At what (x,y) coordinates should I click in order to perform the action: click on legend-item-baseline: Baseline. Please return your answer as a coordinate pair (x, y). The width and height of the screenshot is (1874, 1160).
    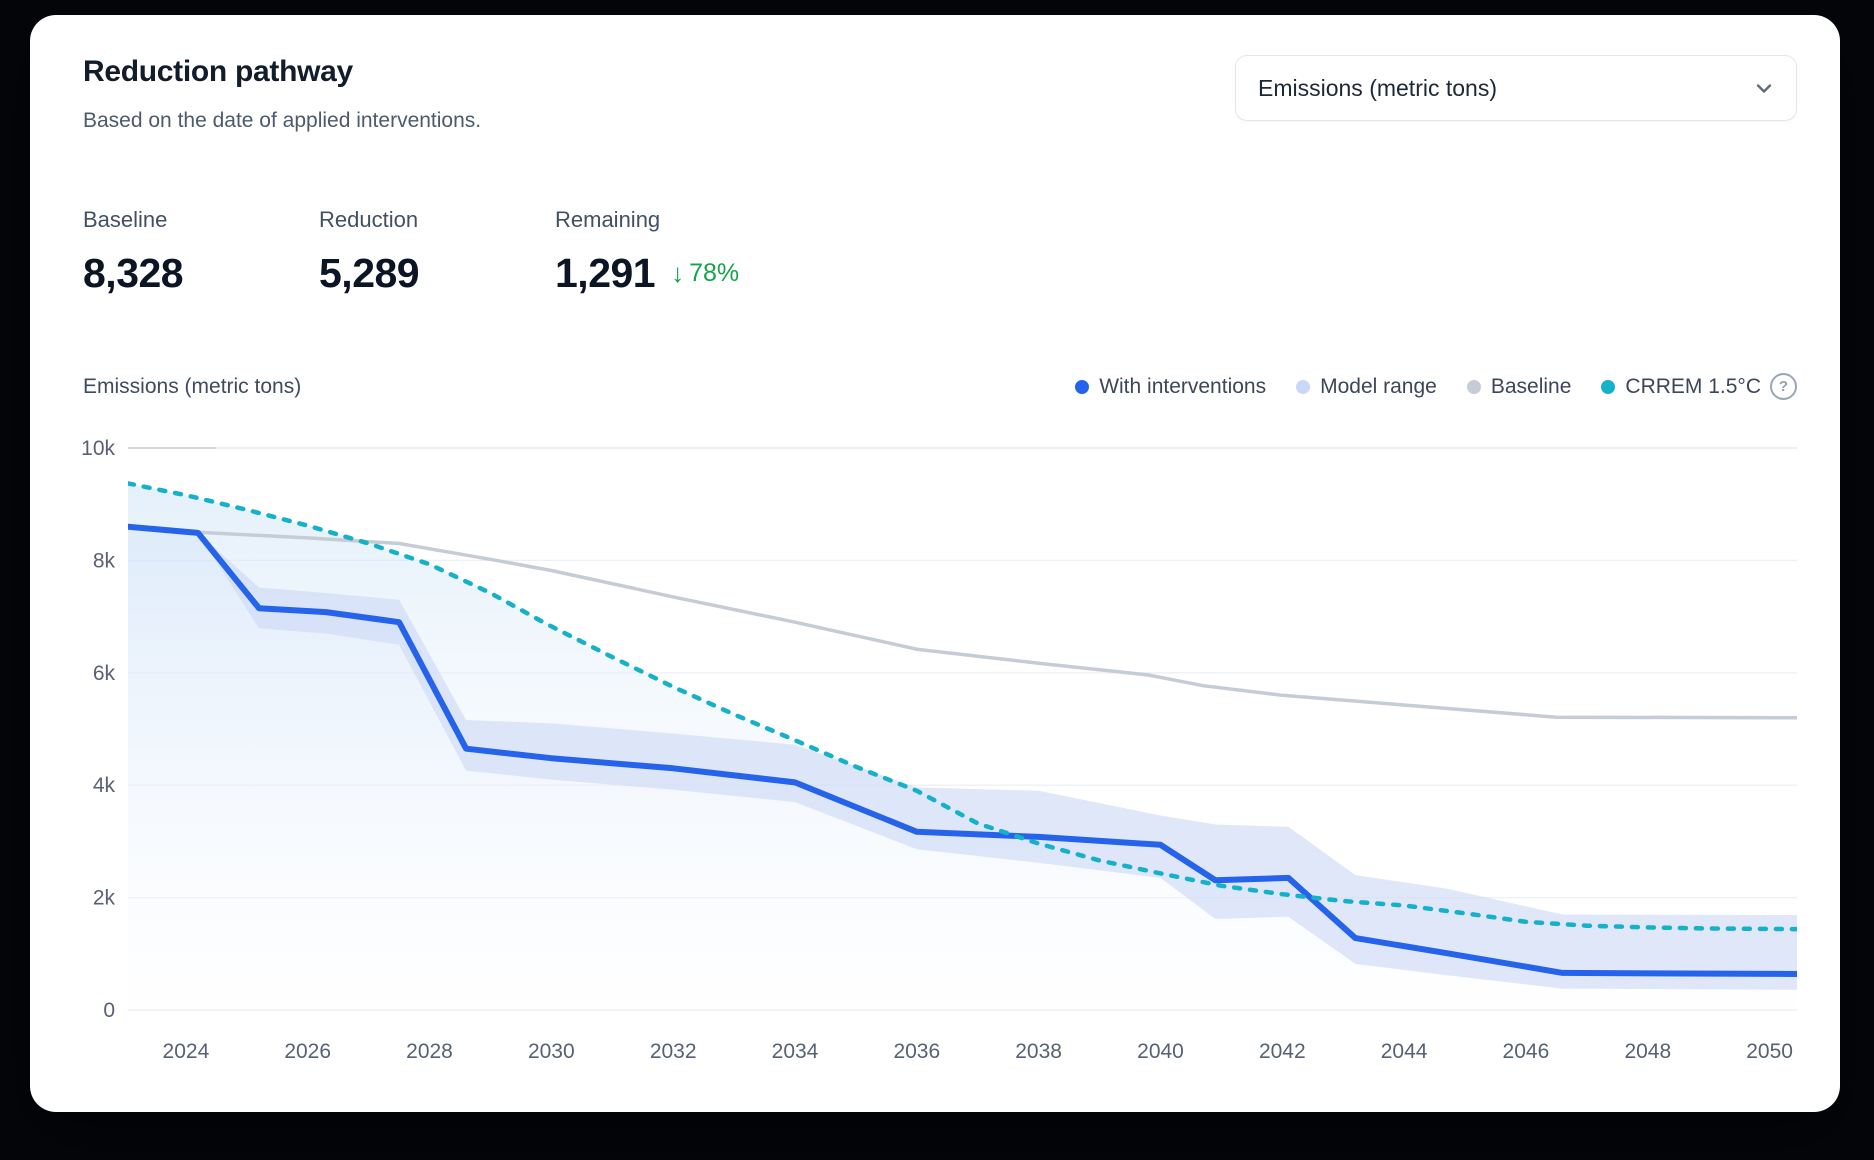
    Looking at the image, I should click on (1519, 386).